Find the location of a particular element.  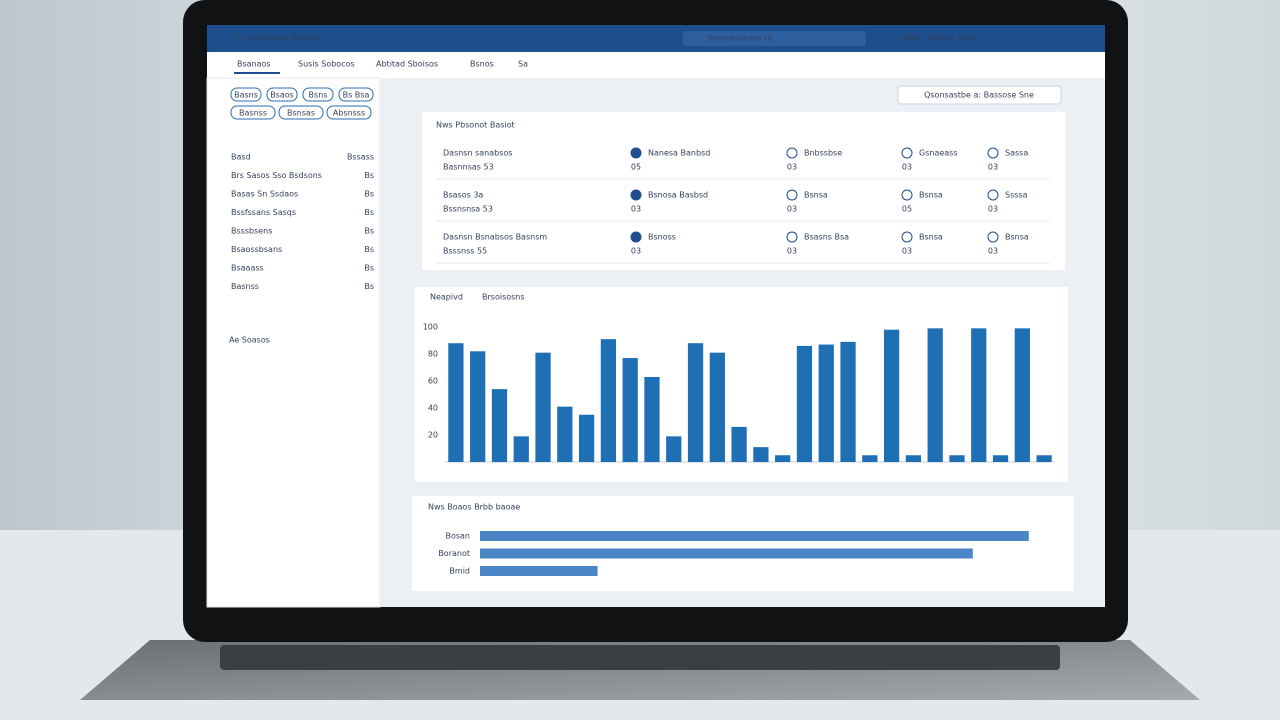

nav-tab: Abtitad Sboisos is located at coordinates (407, 64).